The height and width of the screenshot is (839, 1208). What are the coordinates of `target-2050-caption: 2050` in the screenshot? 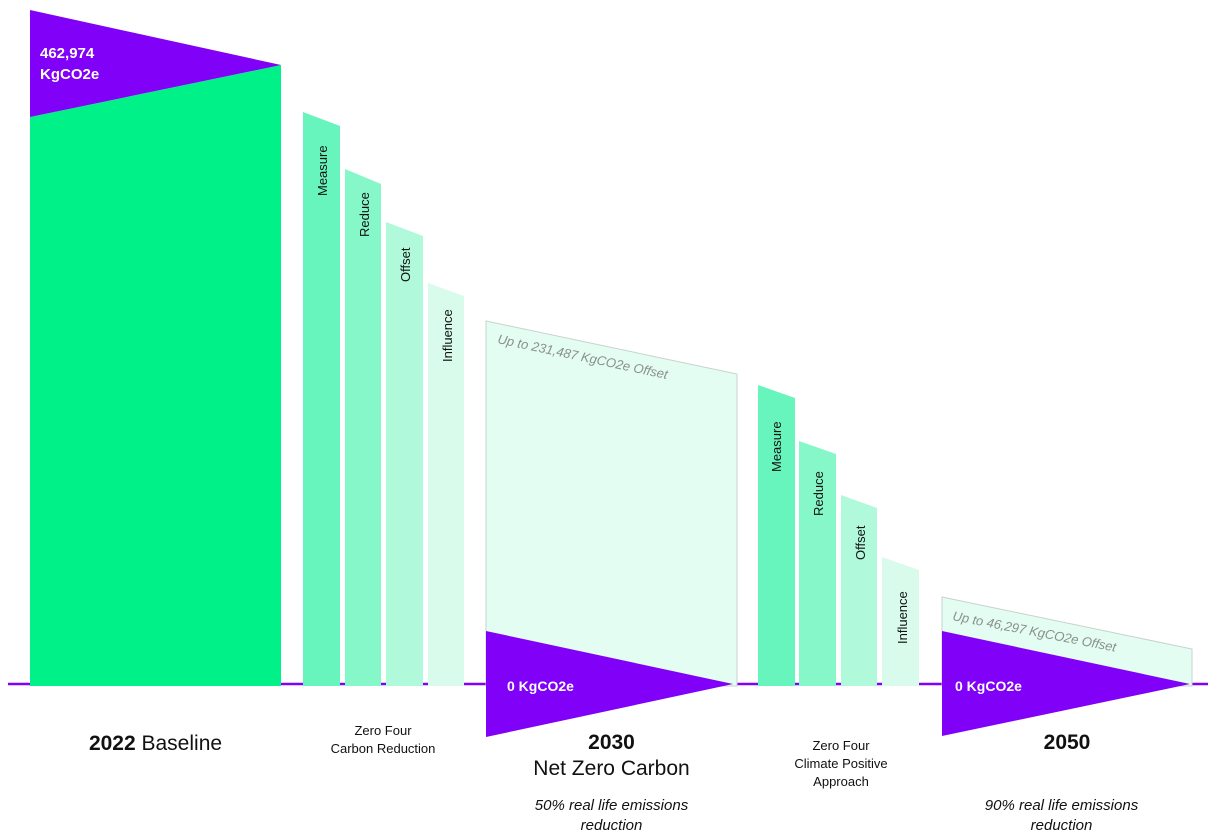 It's located at (1067, 743).